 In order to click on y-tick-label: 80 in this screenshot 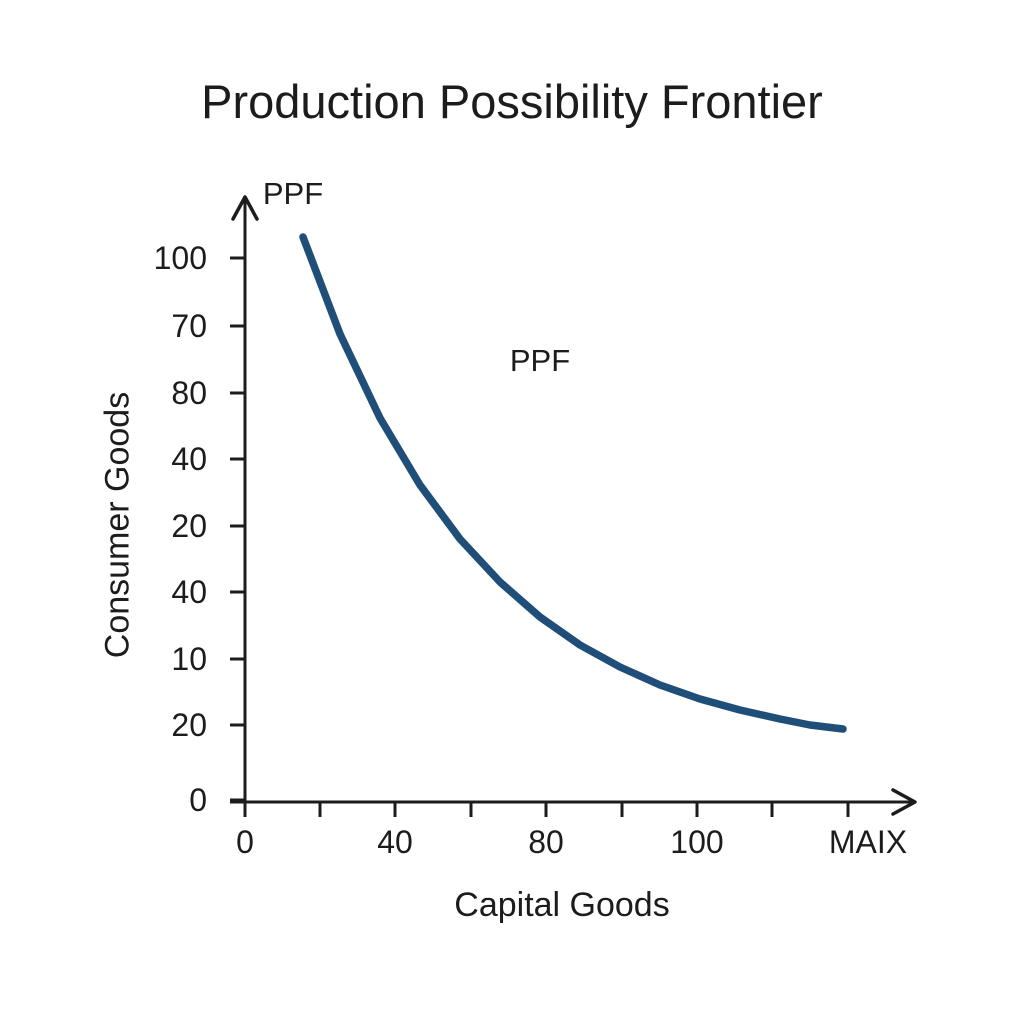, I will do `click(189, 393)`.